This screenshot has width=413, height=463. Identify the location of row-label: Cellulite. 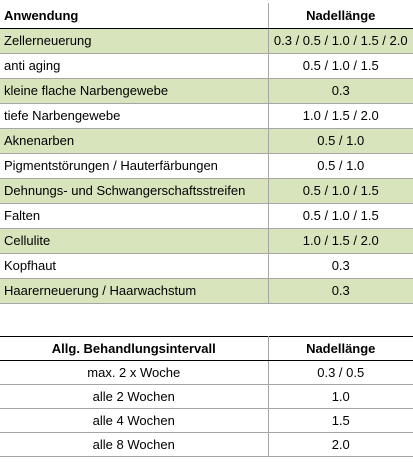
(134, 241).